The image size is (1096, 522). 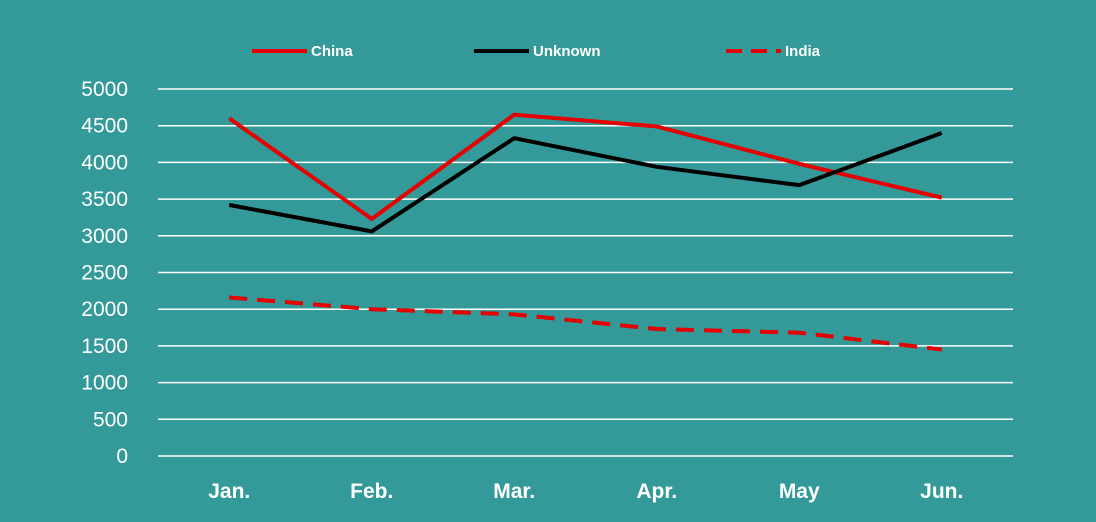 What do you see at coordinates (104, 383) in the screenshot?
I see `y-tick-label: 1000` at bounding box center [104, 383].